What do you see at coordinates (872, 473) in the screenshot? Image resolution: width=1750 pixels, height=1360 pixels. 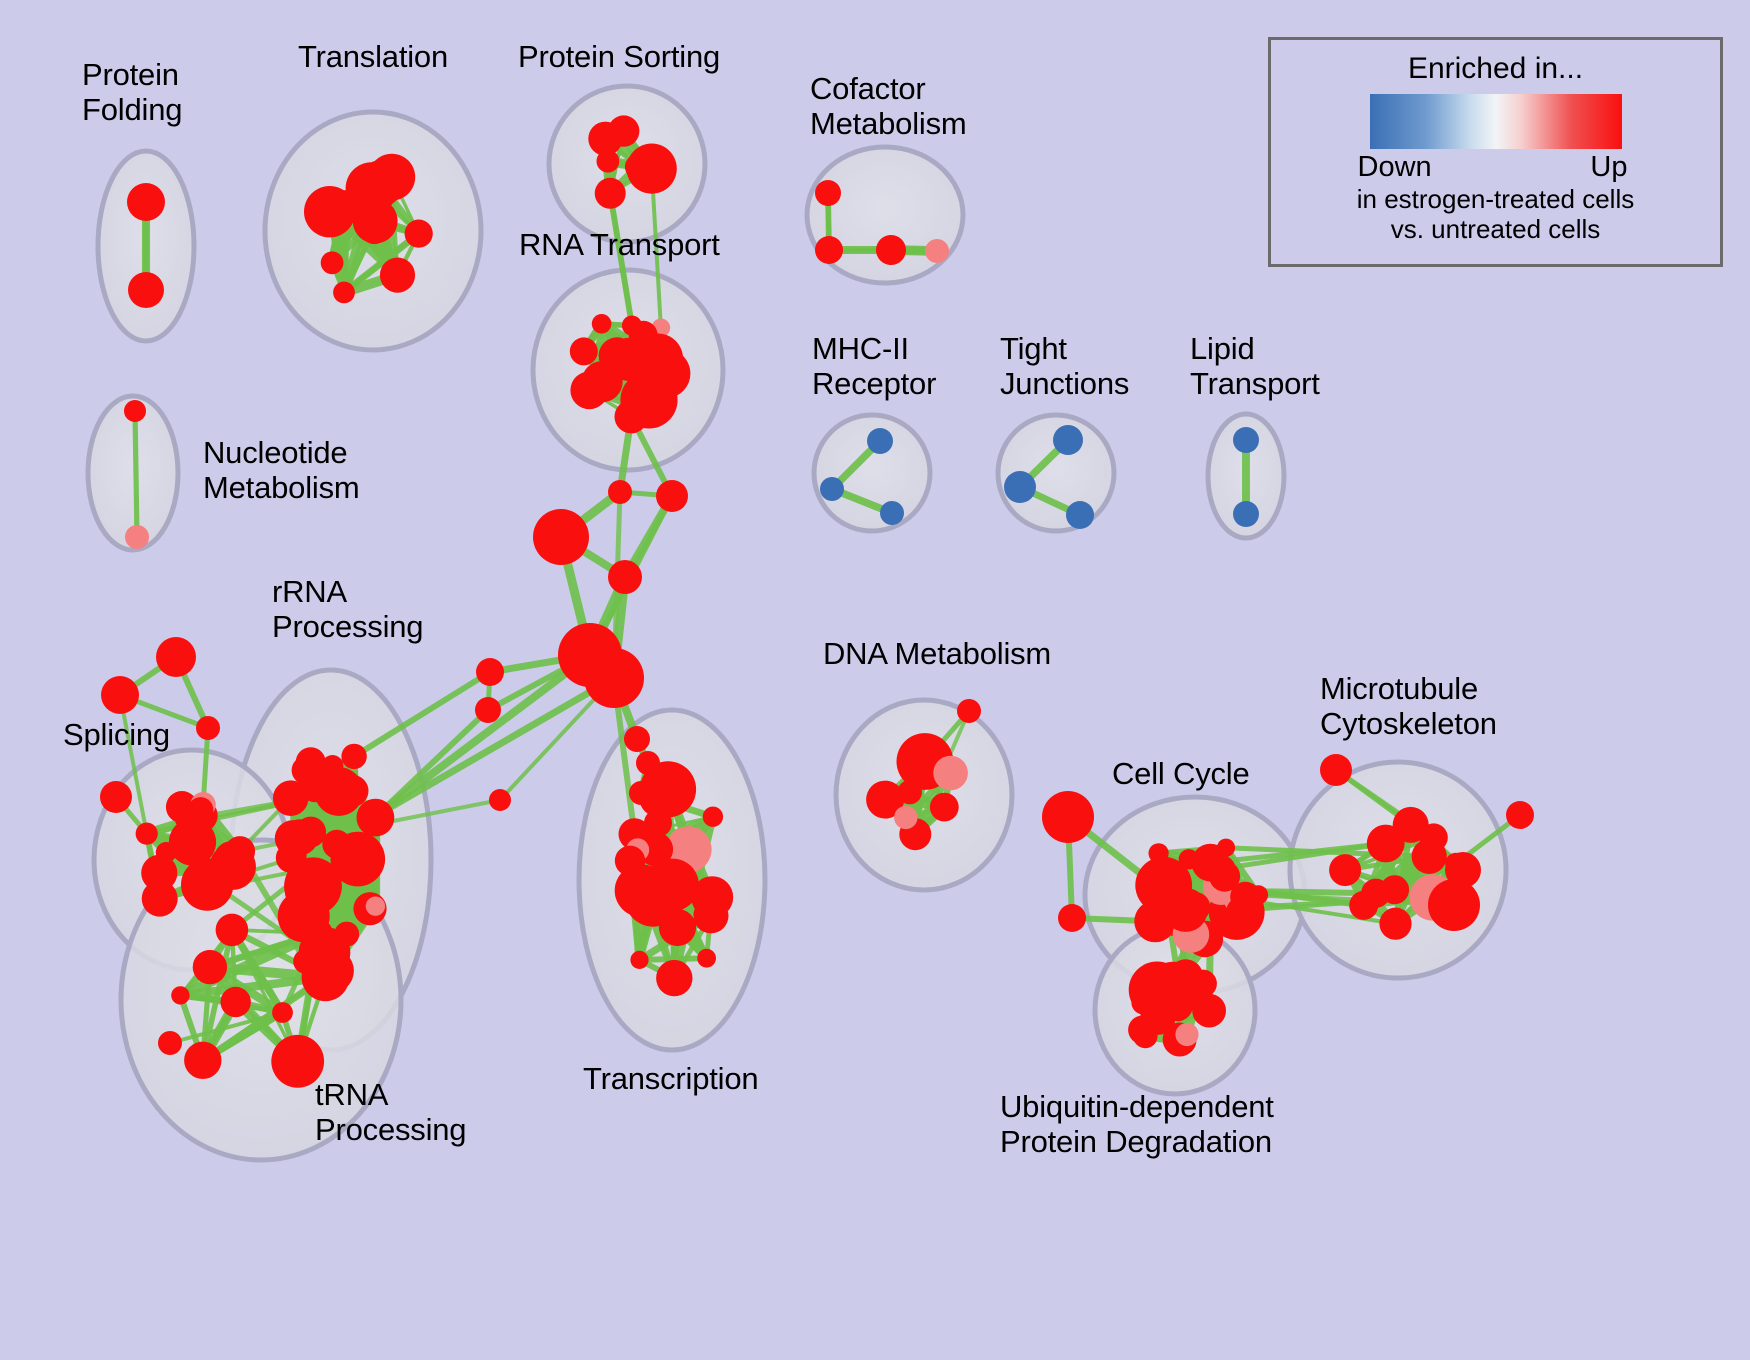 I see `cluster-blob-mhc-ii-receptor` at bounding box center [872, 473].